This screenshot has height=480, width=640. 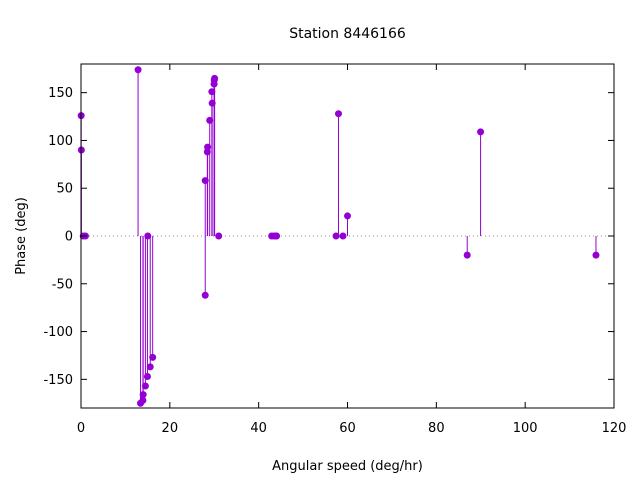 What do you see at coordinates (69, 237) in the screenshot?
I see `y-tick-label: 0` at bounding box center [69, 237].